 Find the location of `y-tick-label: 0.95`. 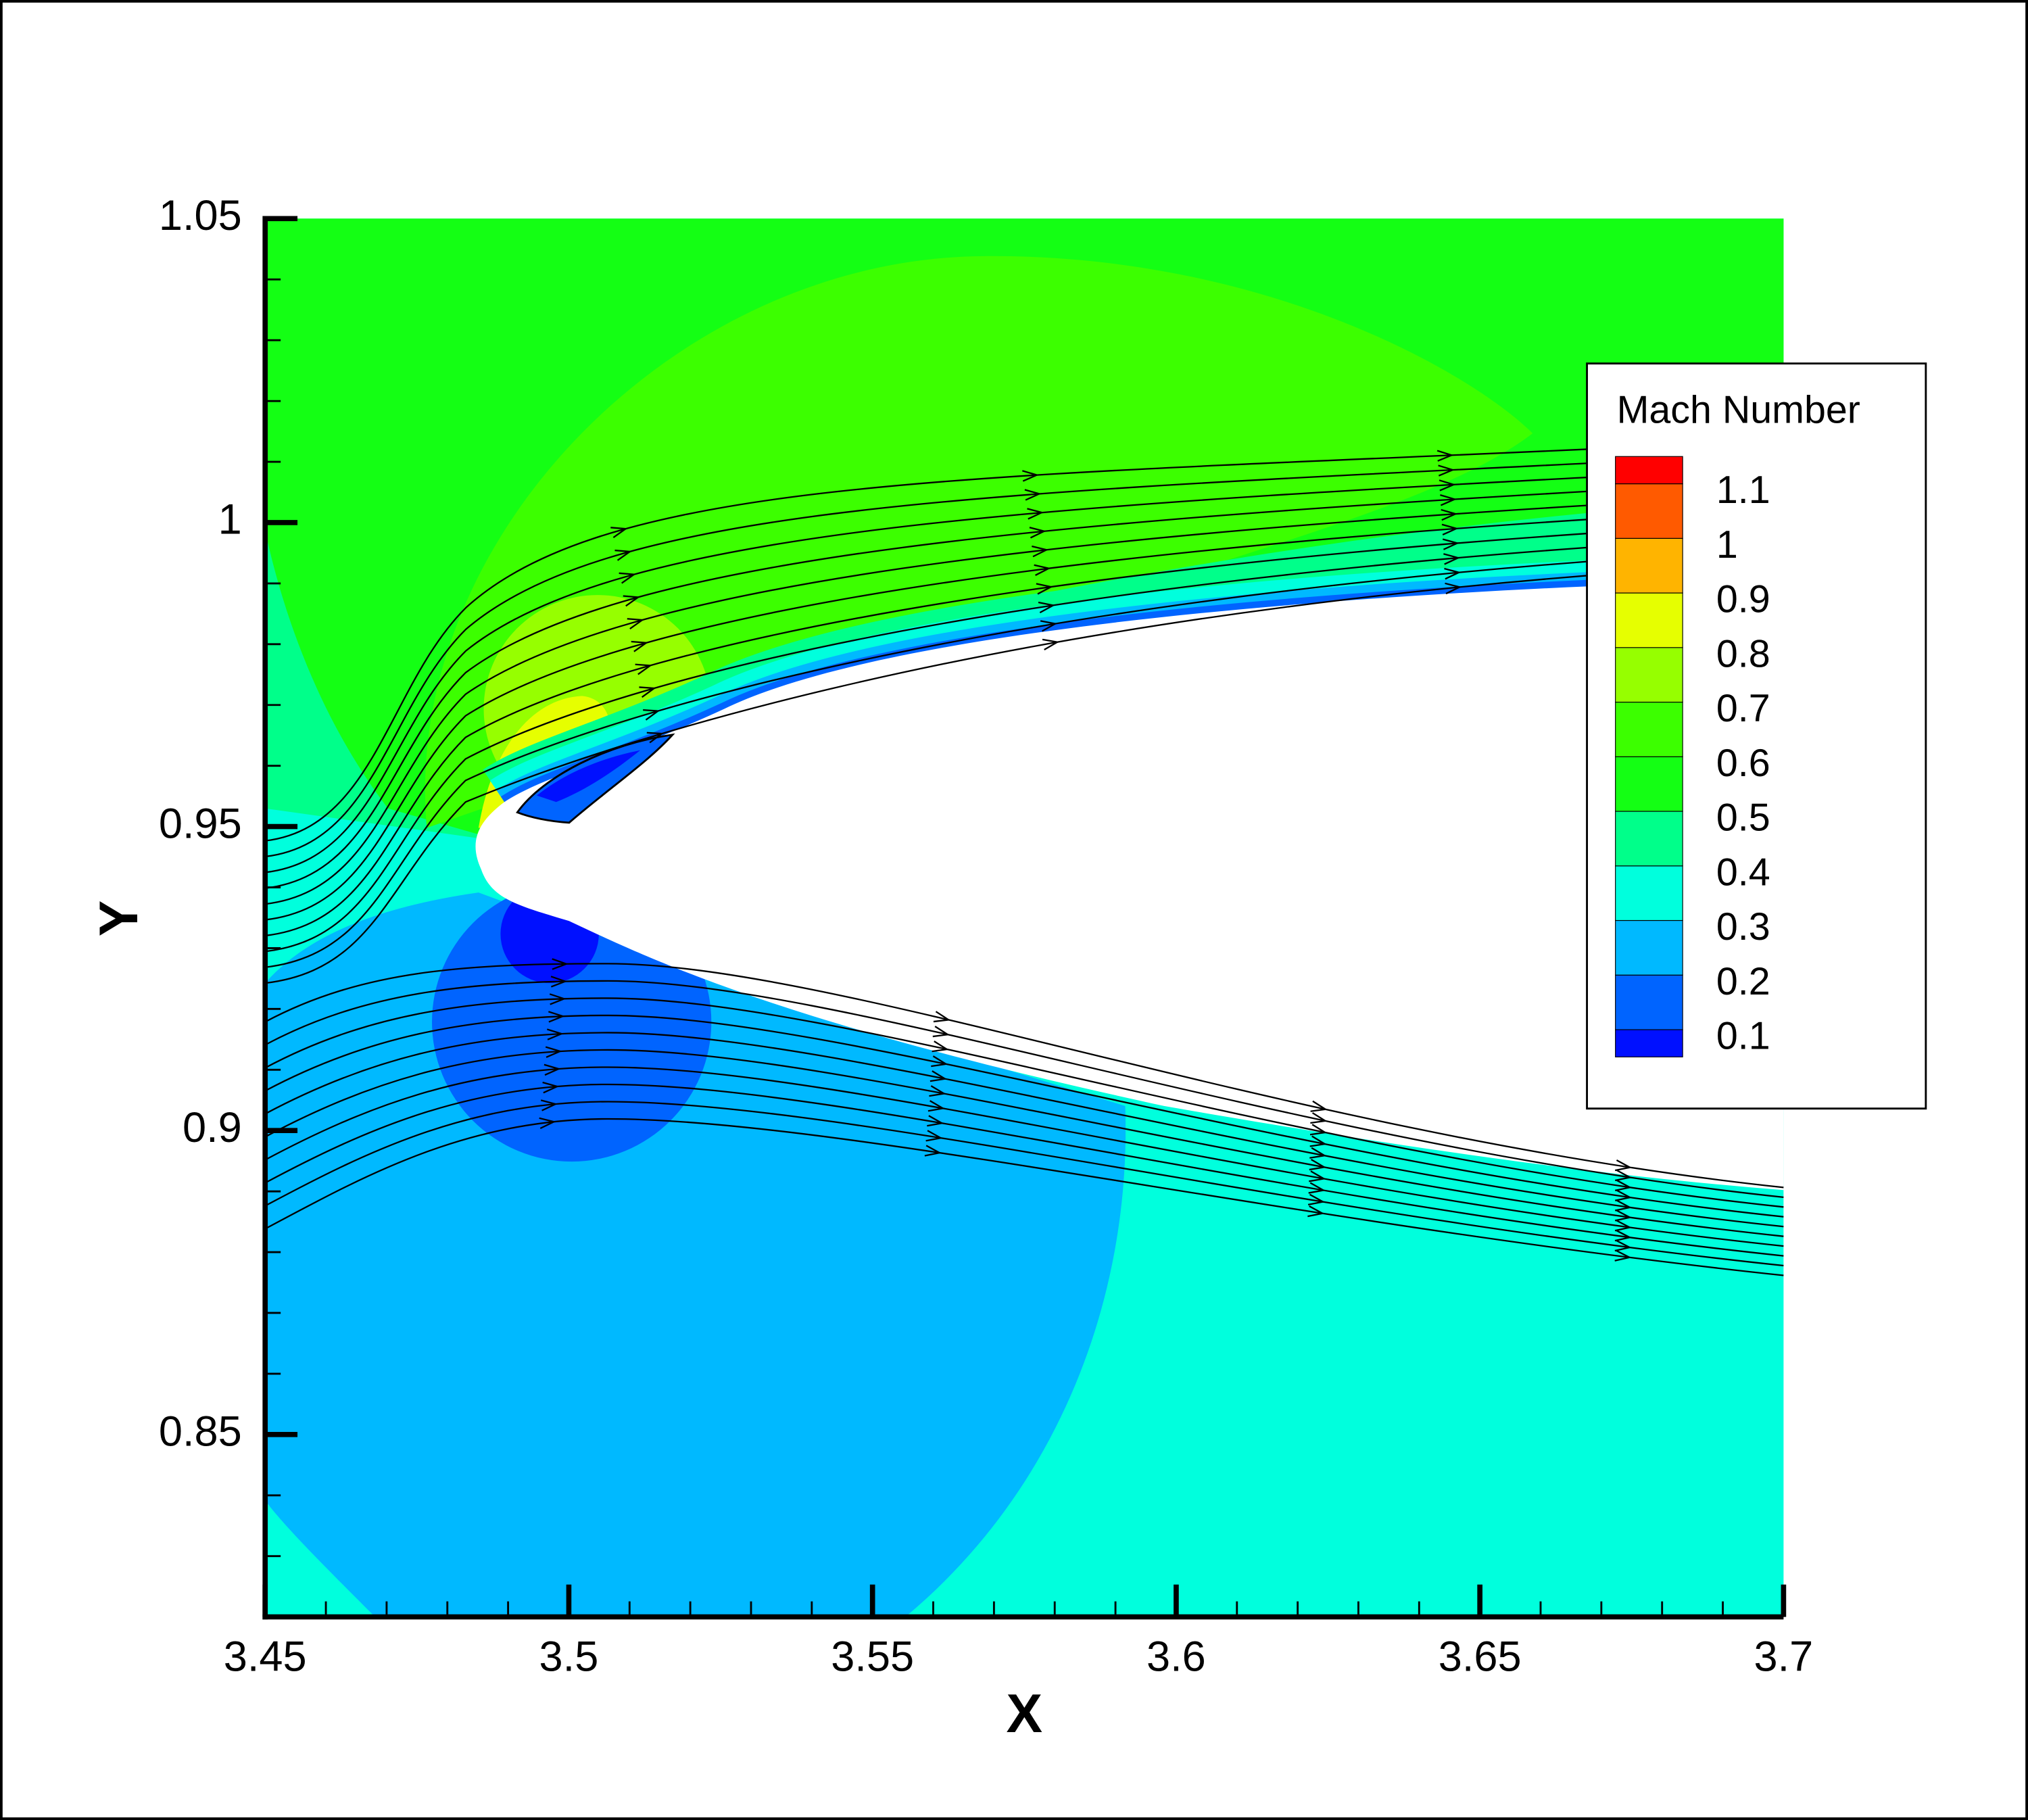

y-tick-label: 0.95 is located at coordinates (200, 824).